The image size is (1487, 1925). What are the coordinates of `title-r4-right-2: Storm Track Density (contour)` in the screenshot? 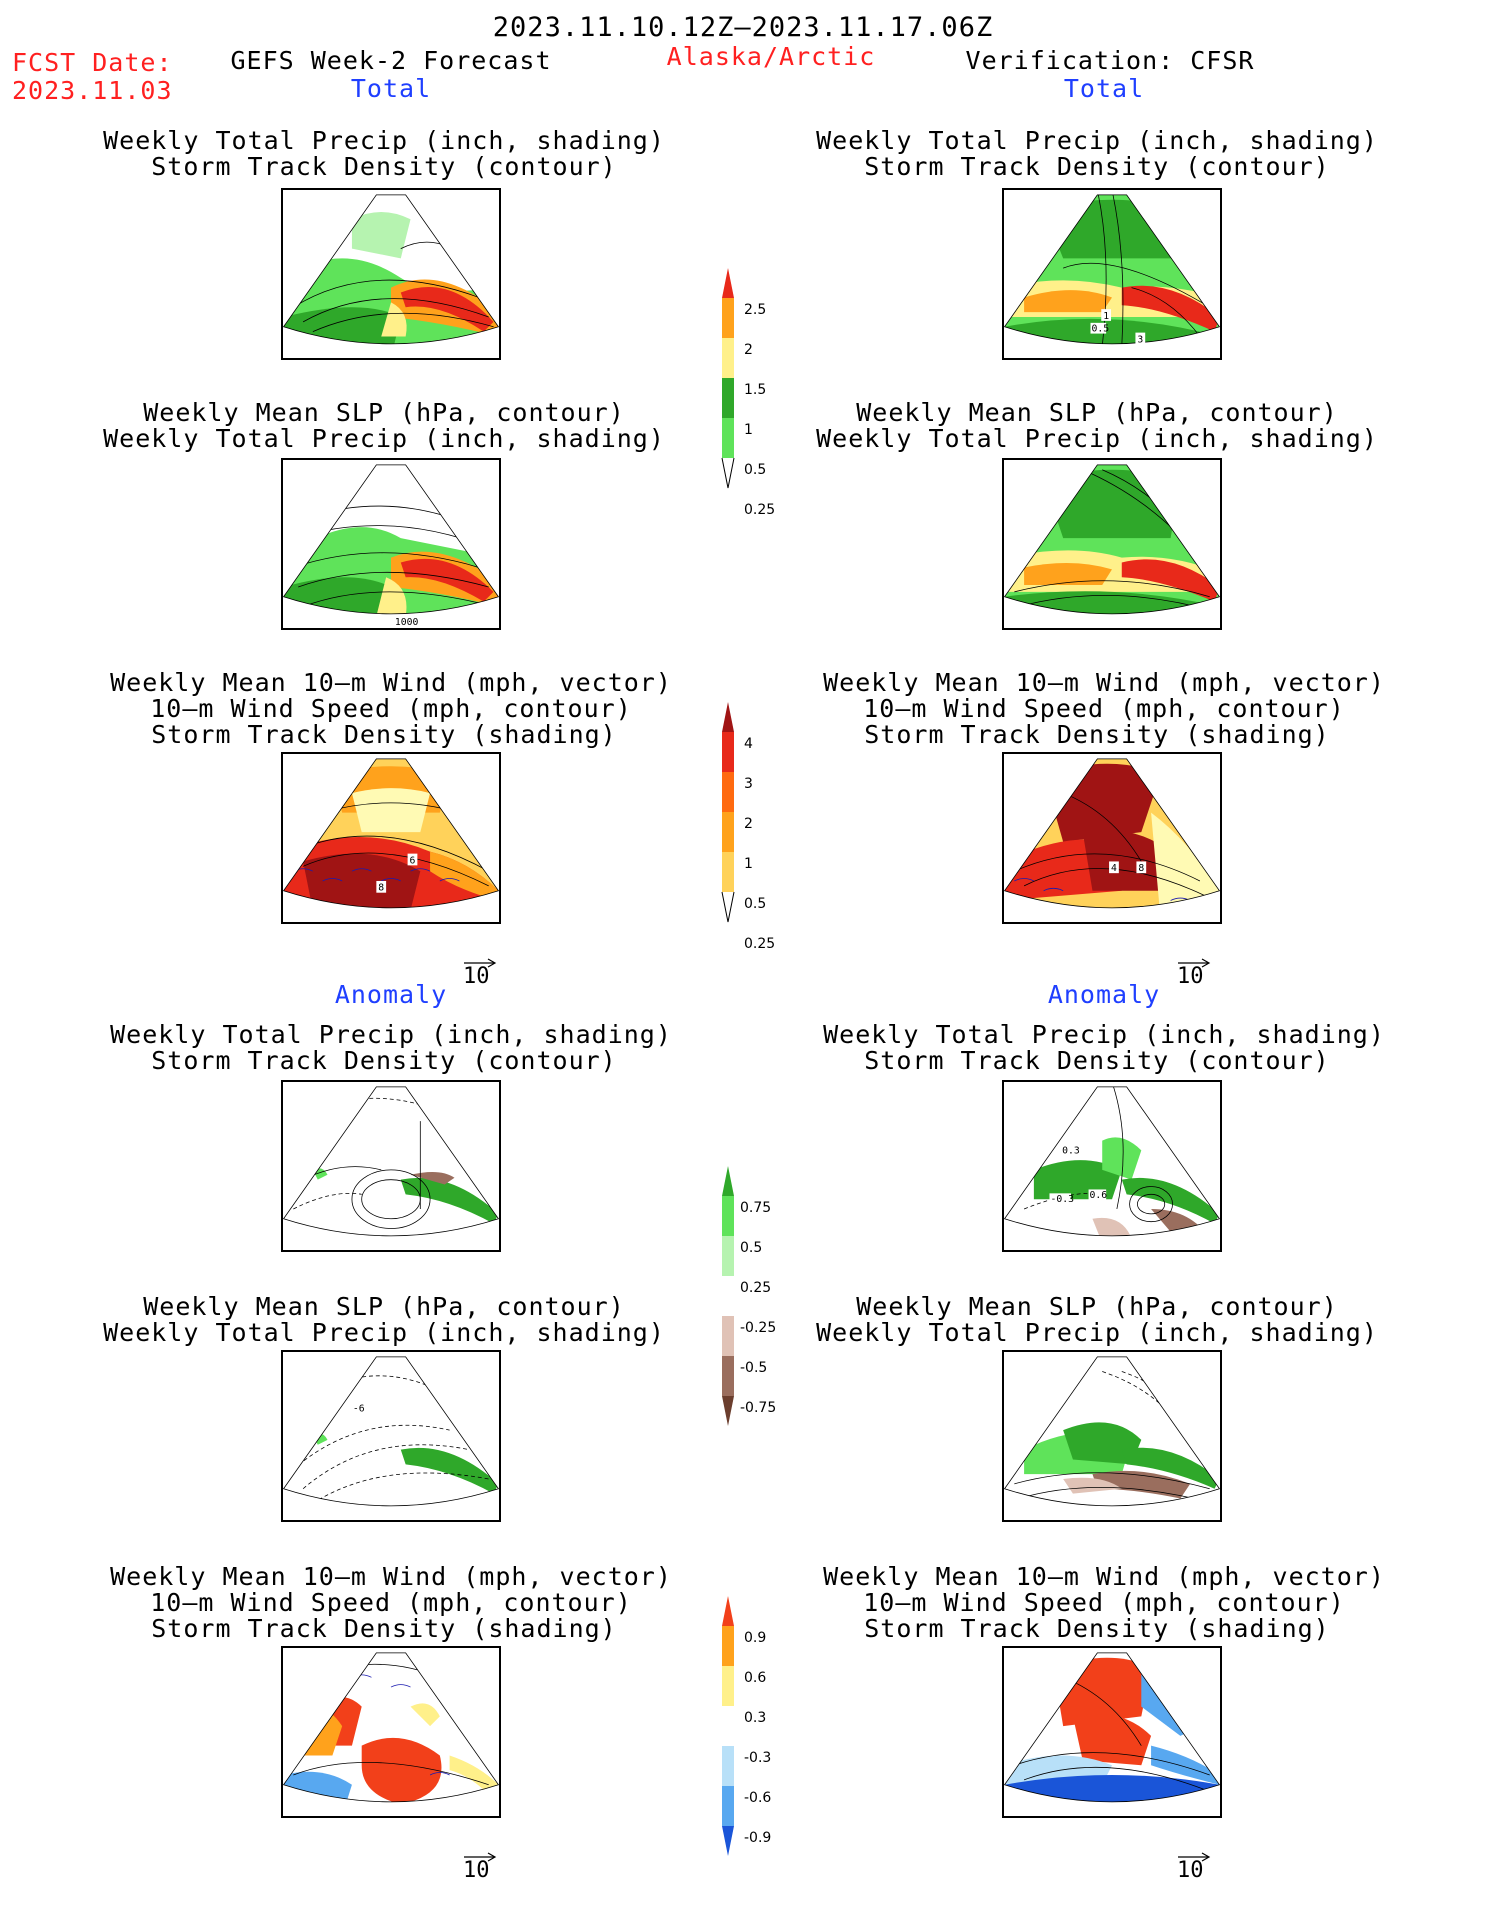 It's located at (1097, 1060).